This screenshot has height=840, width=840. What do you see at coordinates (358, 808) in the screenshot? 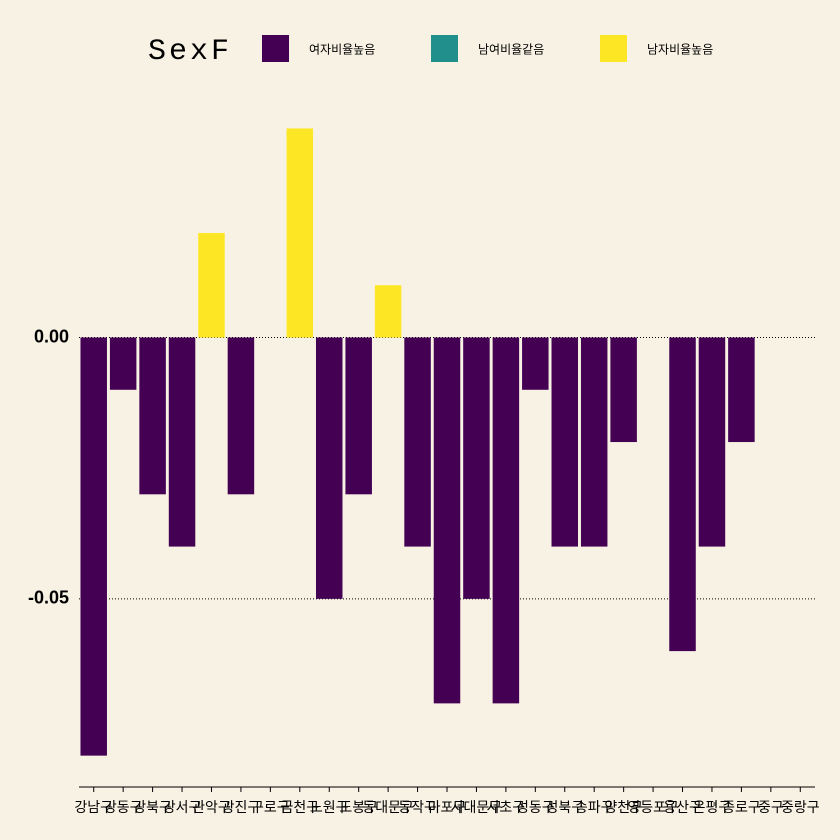
I see `x-tick-label: 도봉구` at bounding box center [358, 808].